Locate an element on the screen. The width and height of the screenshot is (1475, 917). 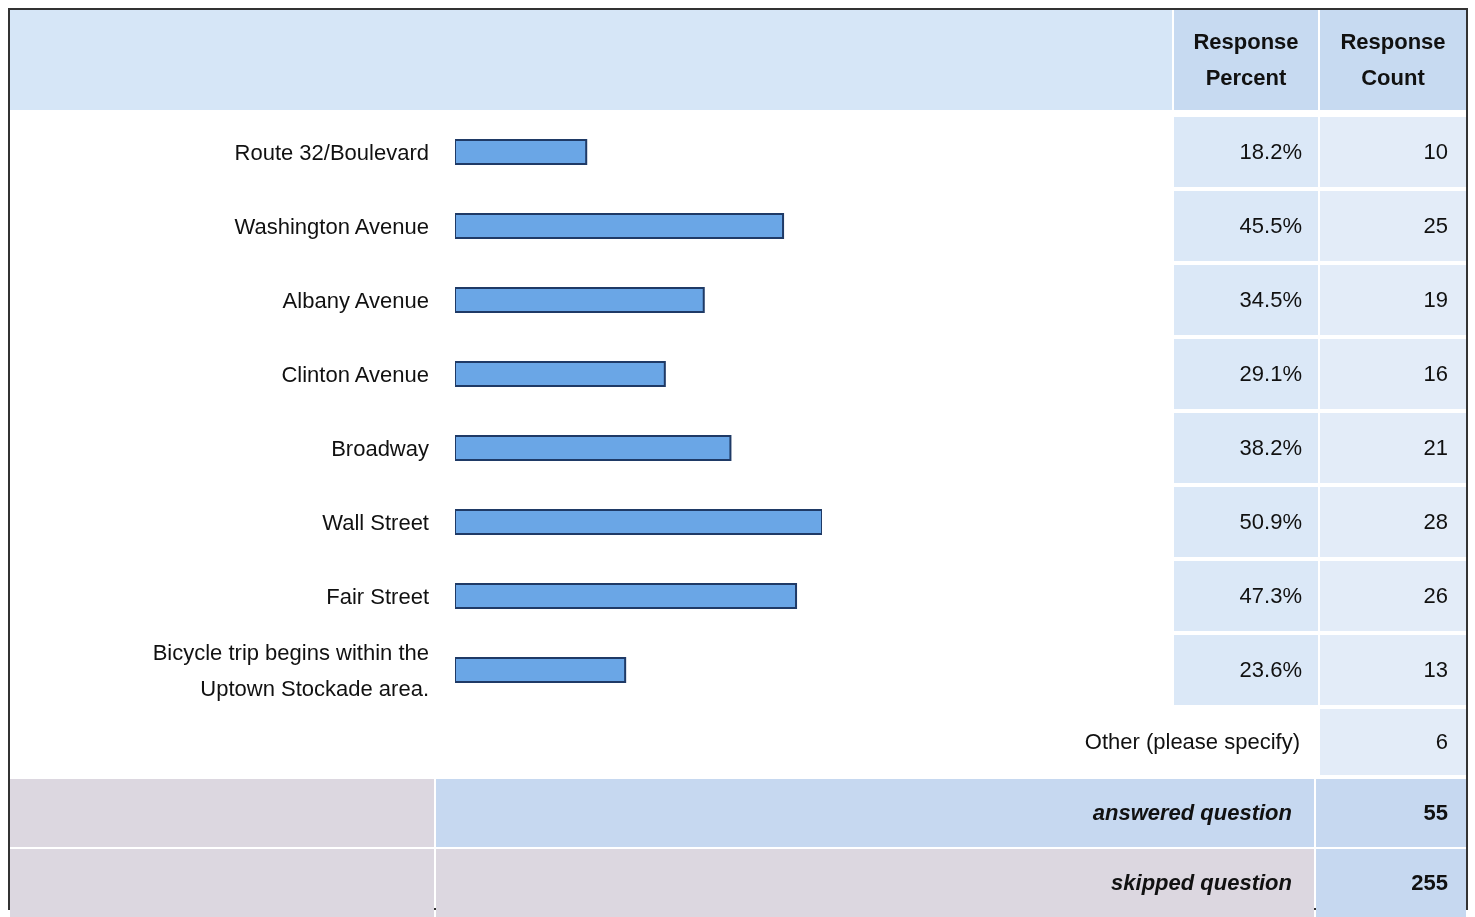
y-tick-label: Fair Street is located at coordinates (377, 596).